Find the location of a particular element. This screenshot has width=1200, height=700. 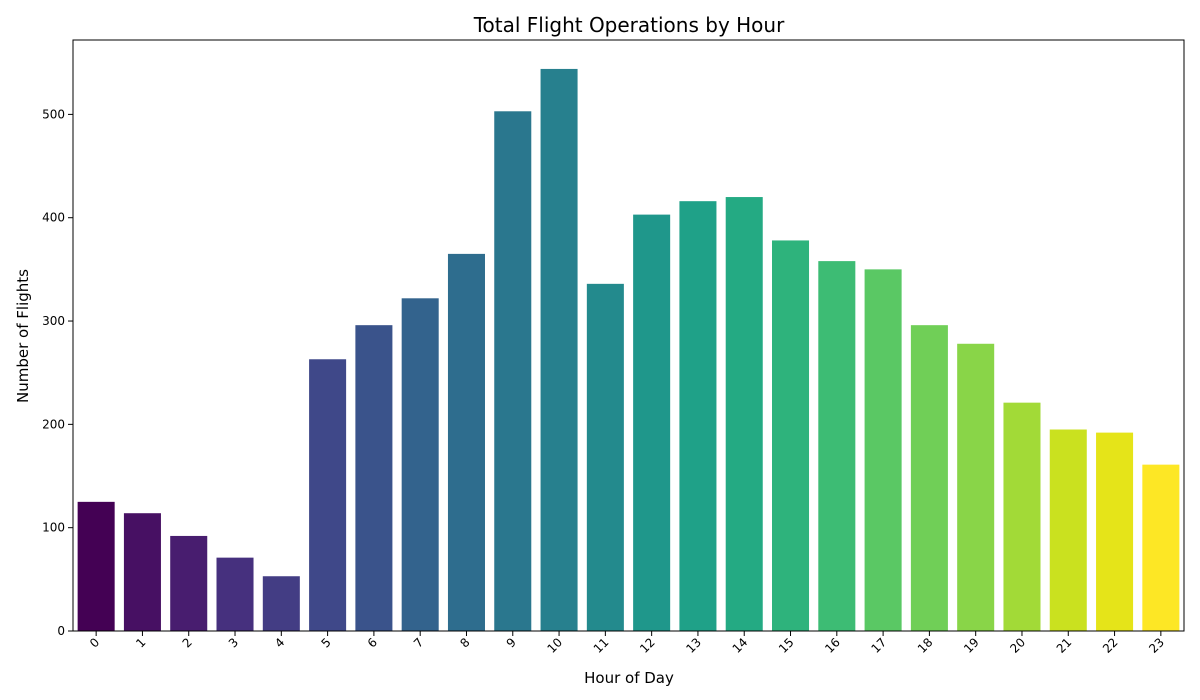

x-tick-label: 10 is located at coordinates (554, 645).